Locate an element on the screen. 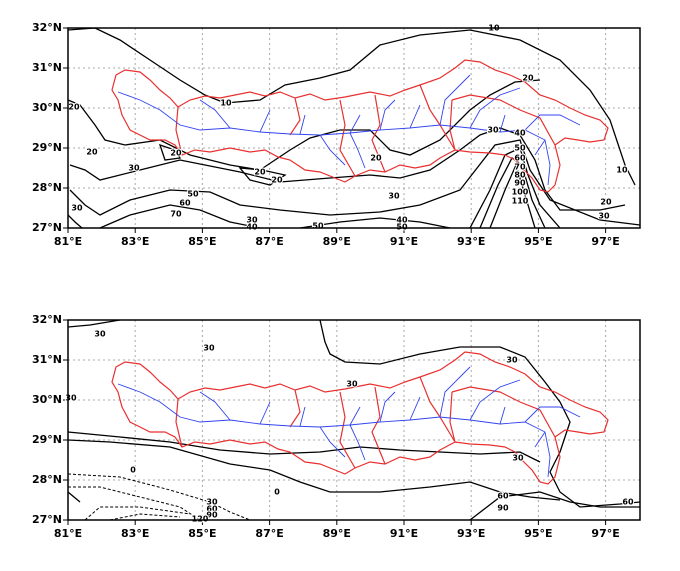  contour-label: 120 is located at coordinates (200, 519).